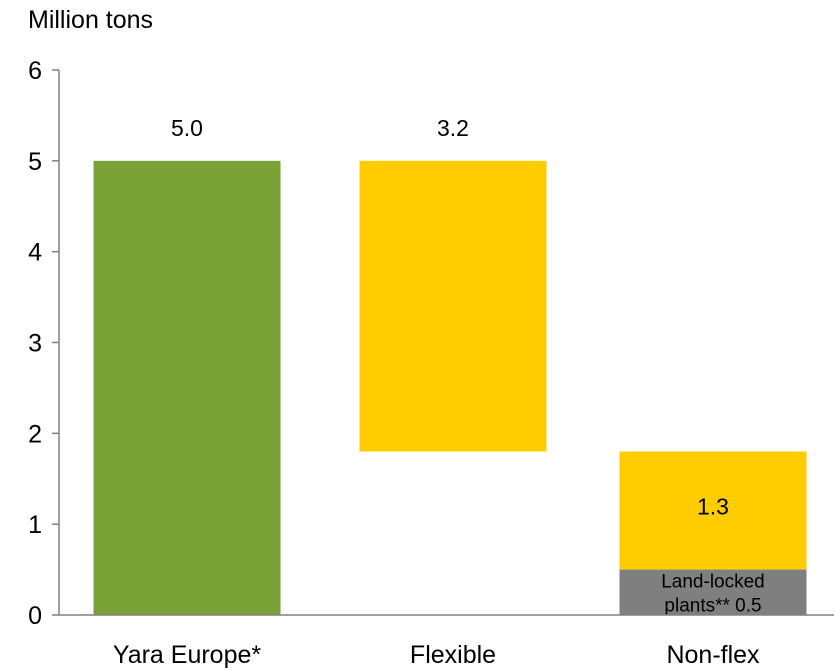 The image size is (834, 671). What do you see at coordinates (35, 71) in the screenshot?
I see `y-tick-label: 6` at bounding box center [35, 71].